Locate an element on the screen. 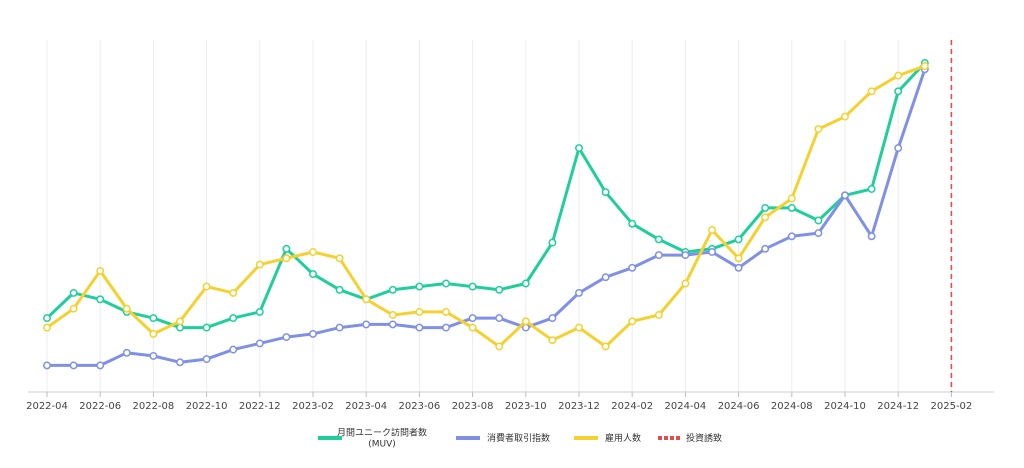 The image size is (1024, 468). legend-item: 投資誘致 is located at coordinates (690, 438).